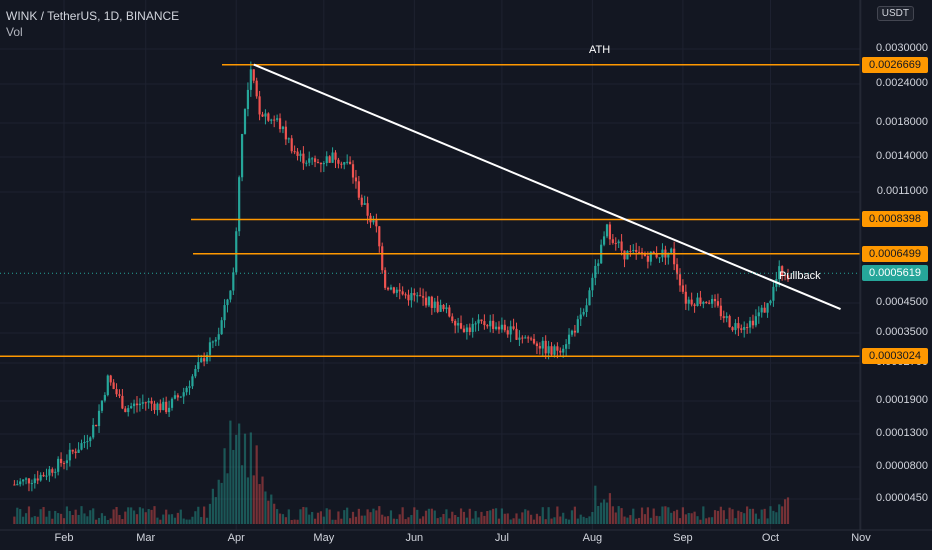  Describe the element at coordinates (895, 13) in the screenshot. I see `currency-badge: USDT` at that location.